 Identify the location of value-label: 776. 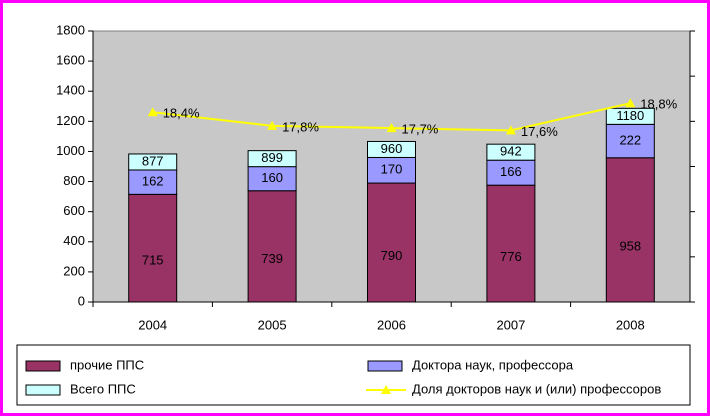
(511, 256).